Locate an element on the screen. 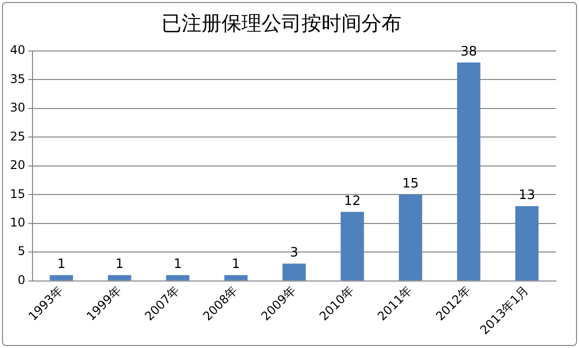 The width and height of the screenshot is (579, 348). y-tick-label: 20 is located at coordinates (18, 165).